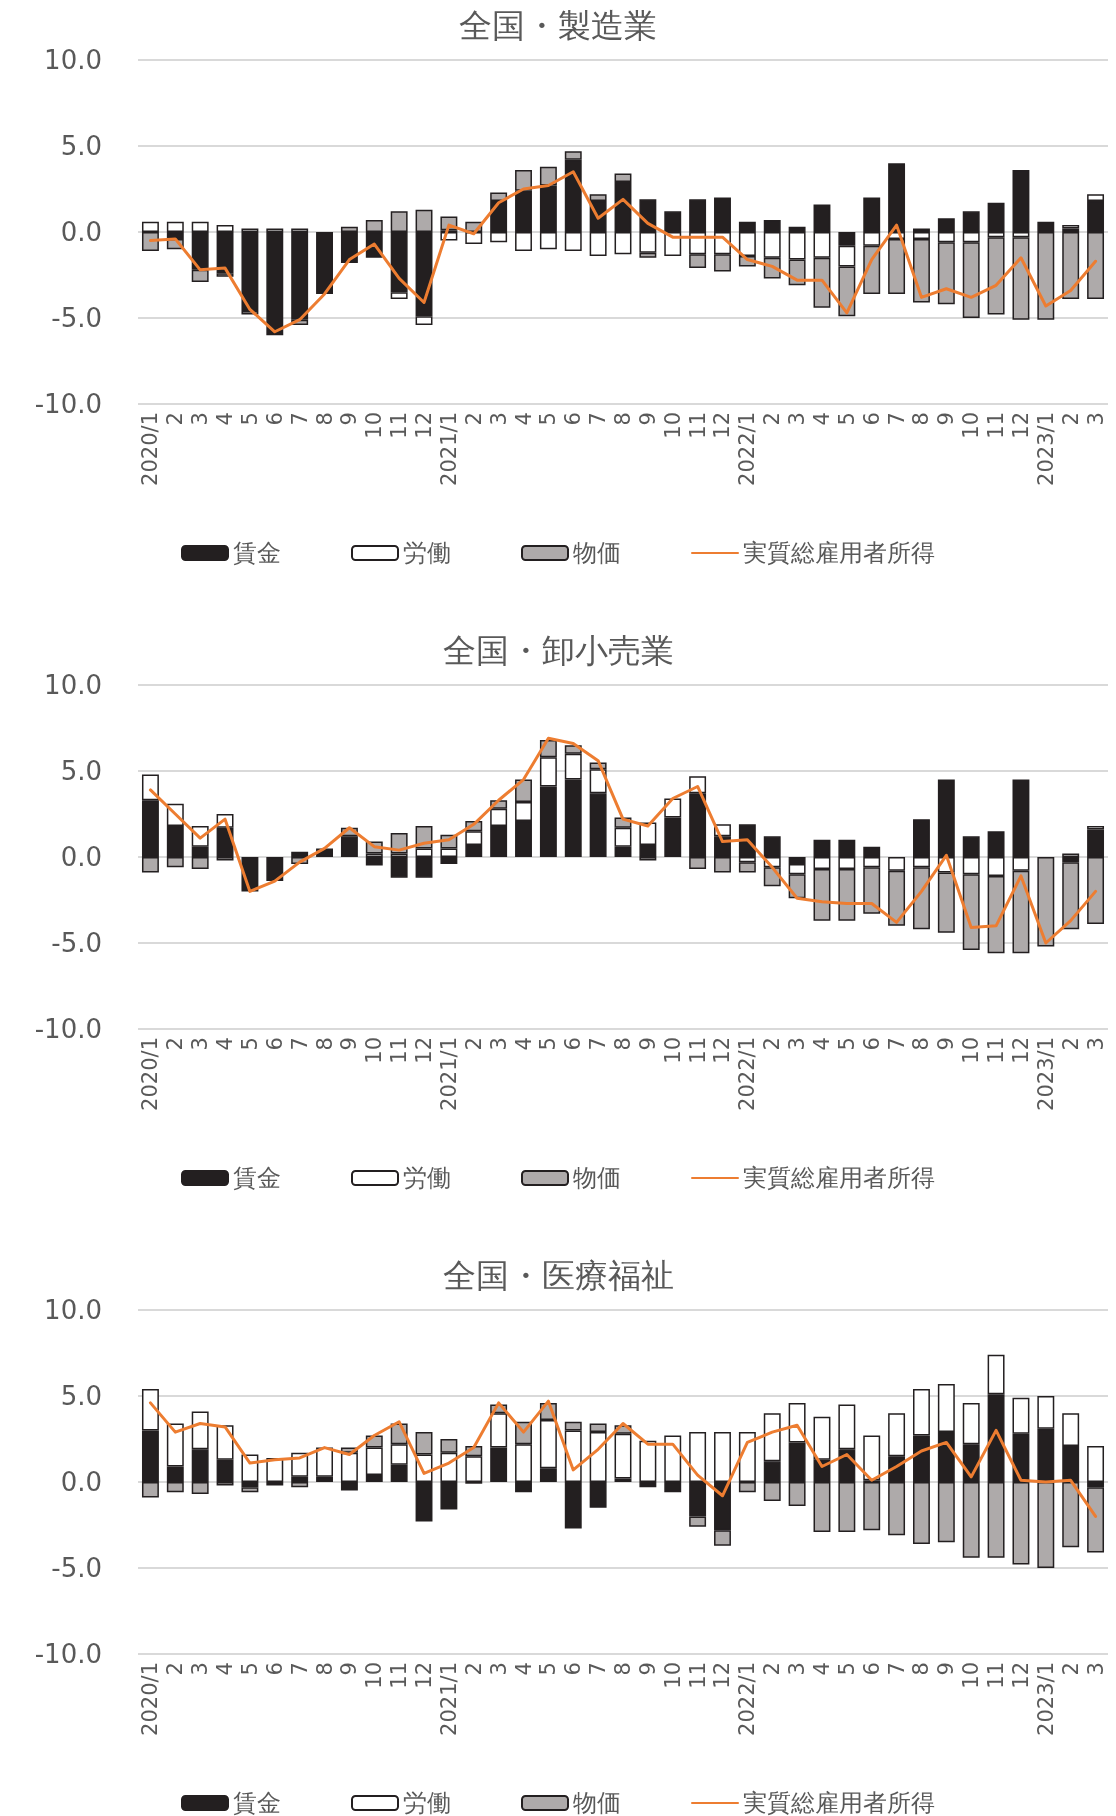  Describe the element at coordinates (558, 1275) in the screenshot. I see `chart-title: 全国・医療福祉` at that location.